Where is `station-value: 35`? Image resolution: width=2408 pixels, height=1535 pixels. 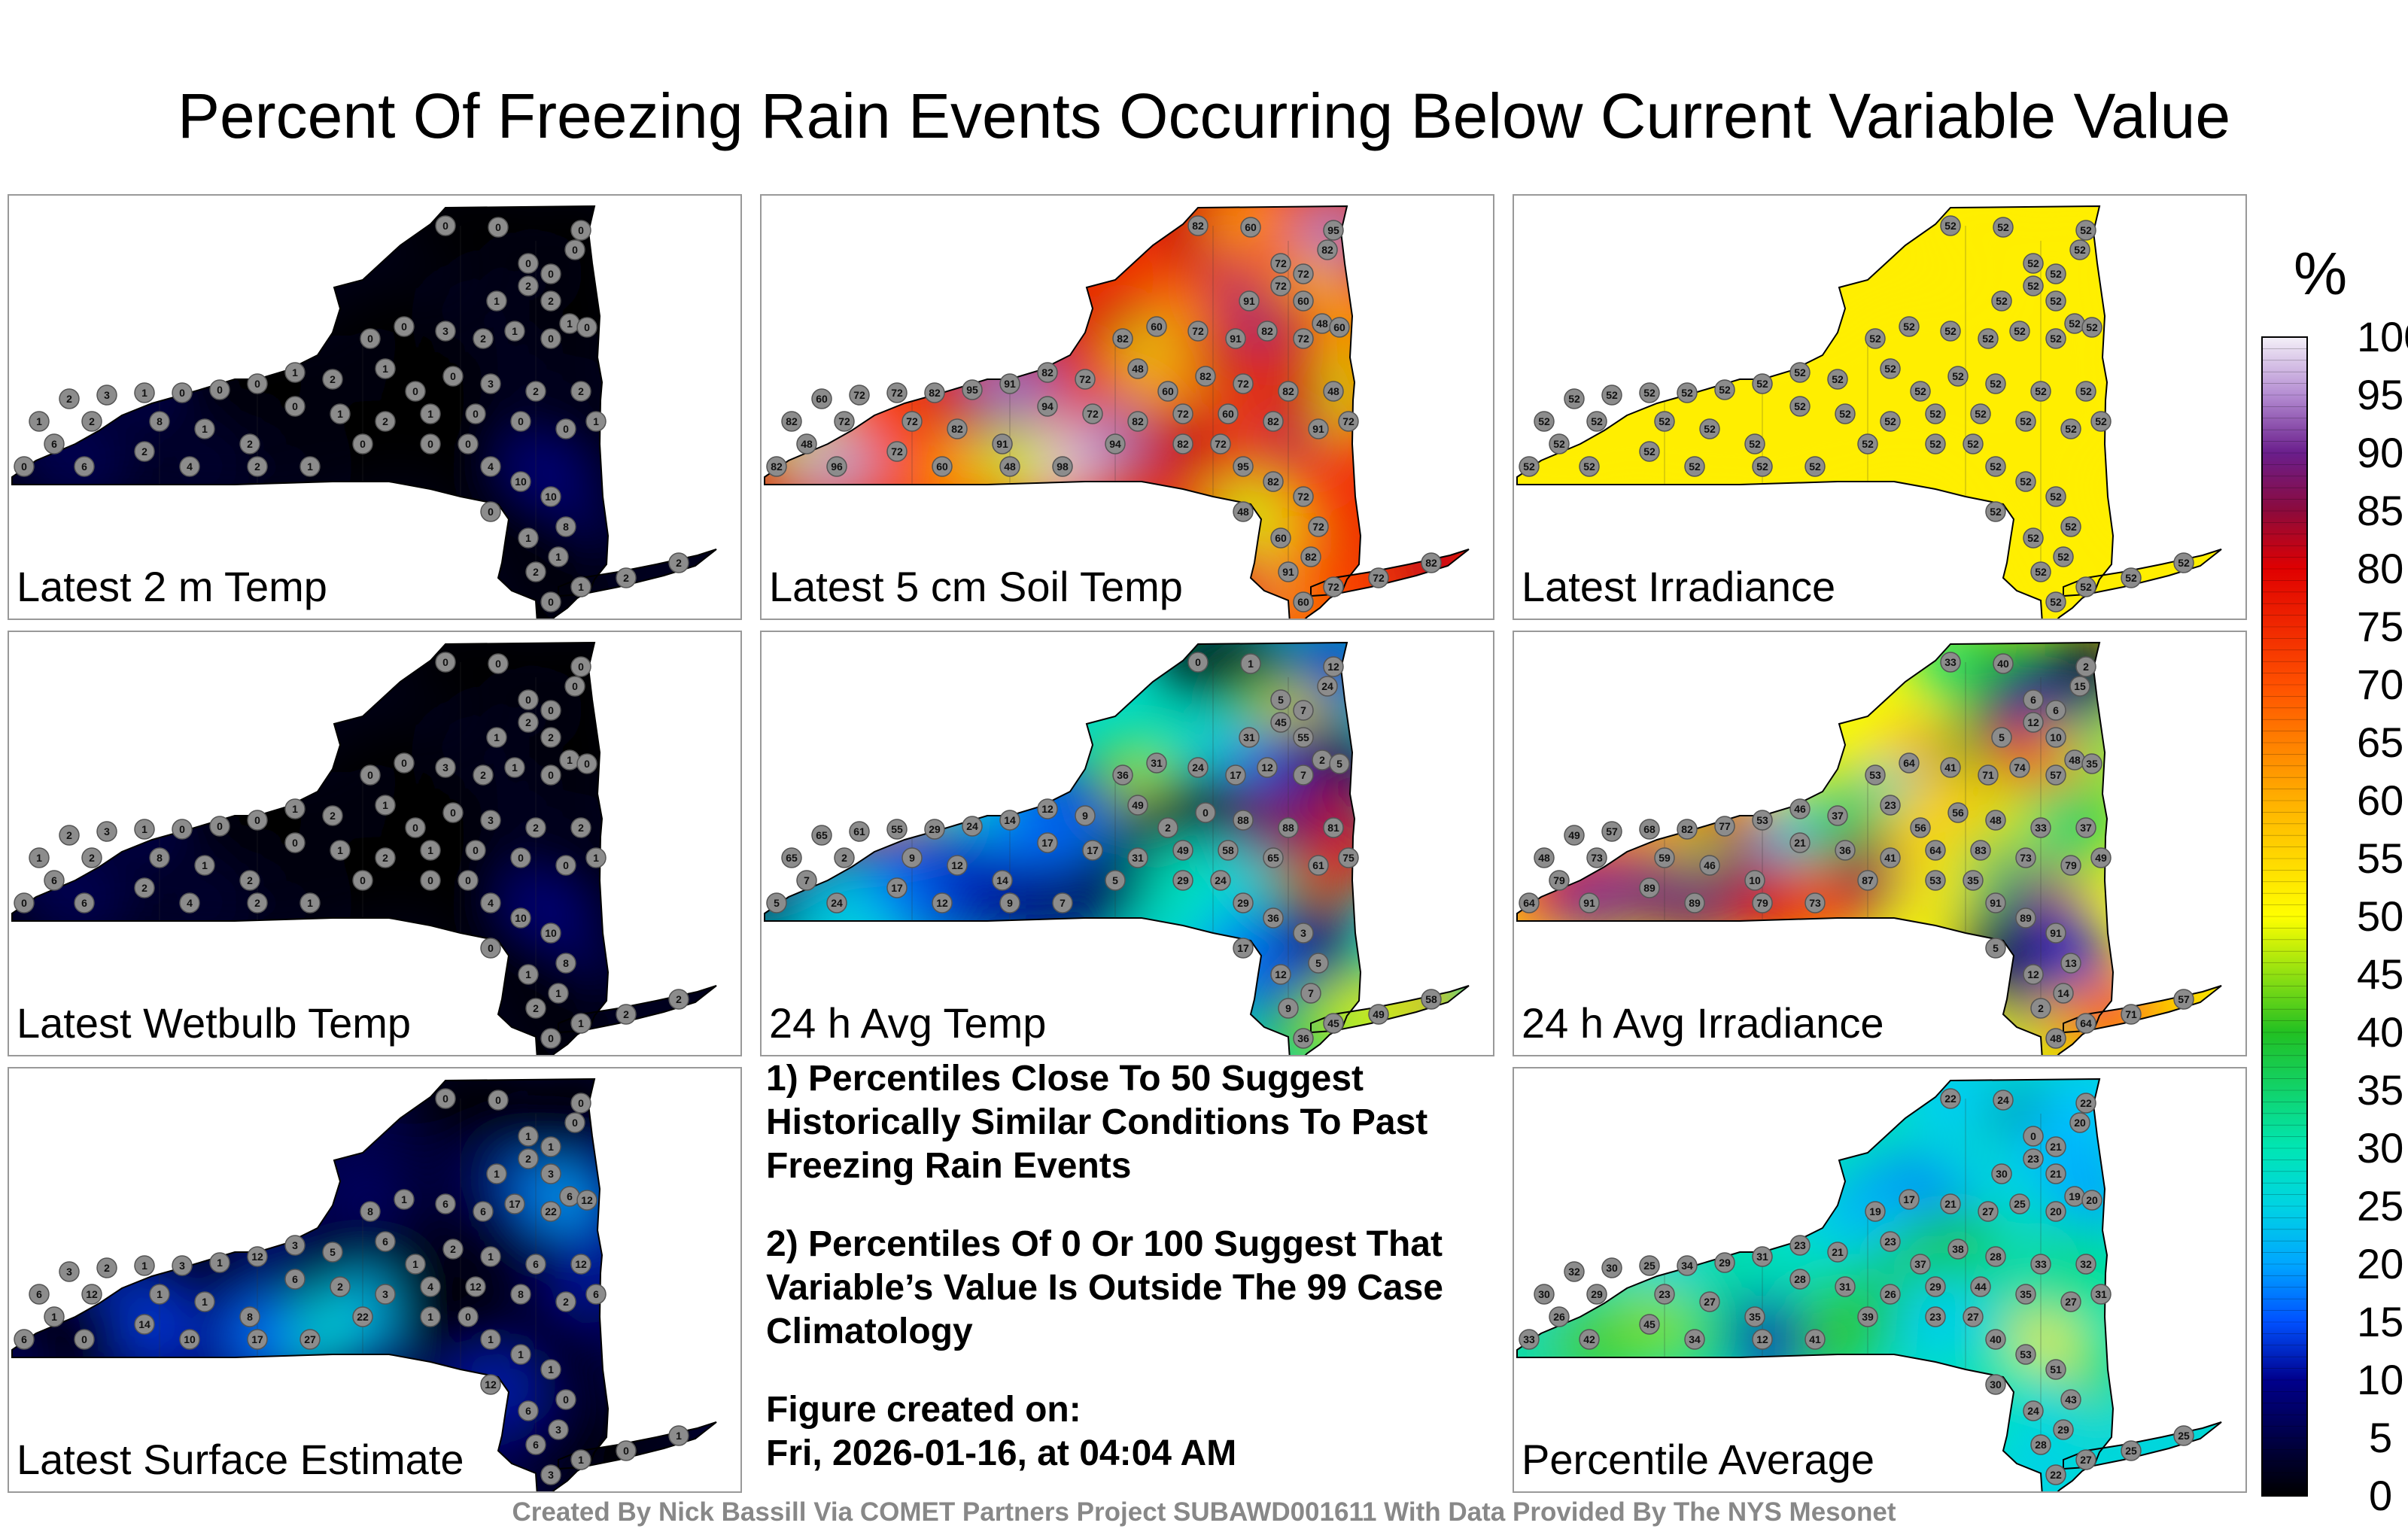
station-value: 35 is located at coordinates (2092, 764).